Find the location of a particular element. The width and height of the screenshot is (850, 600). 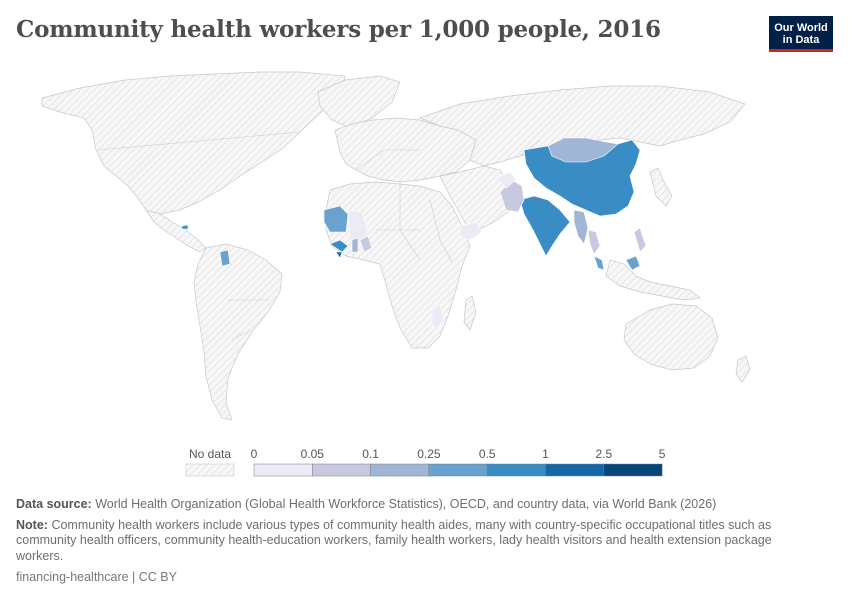

country-afghanistan is located at coordinates (506, 180).